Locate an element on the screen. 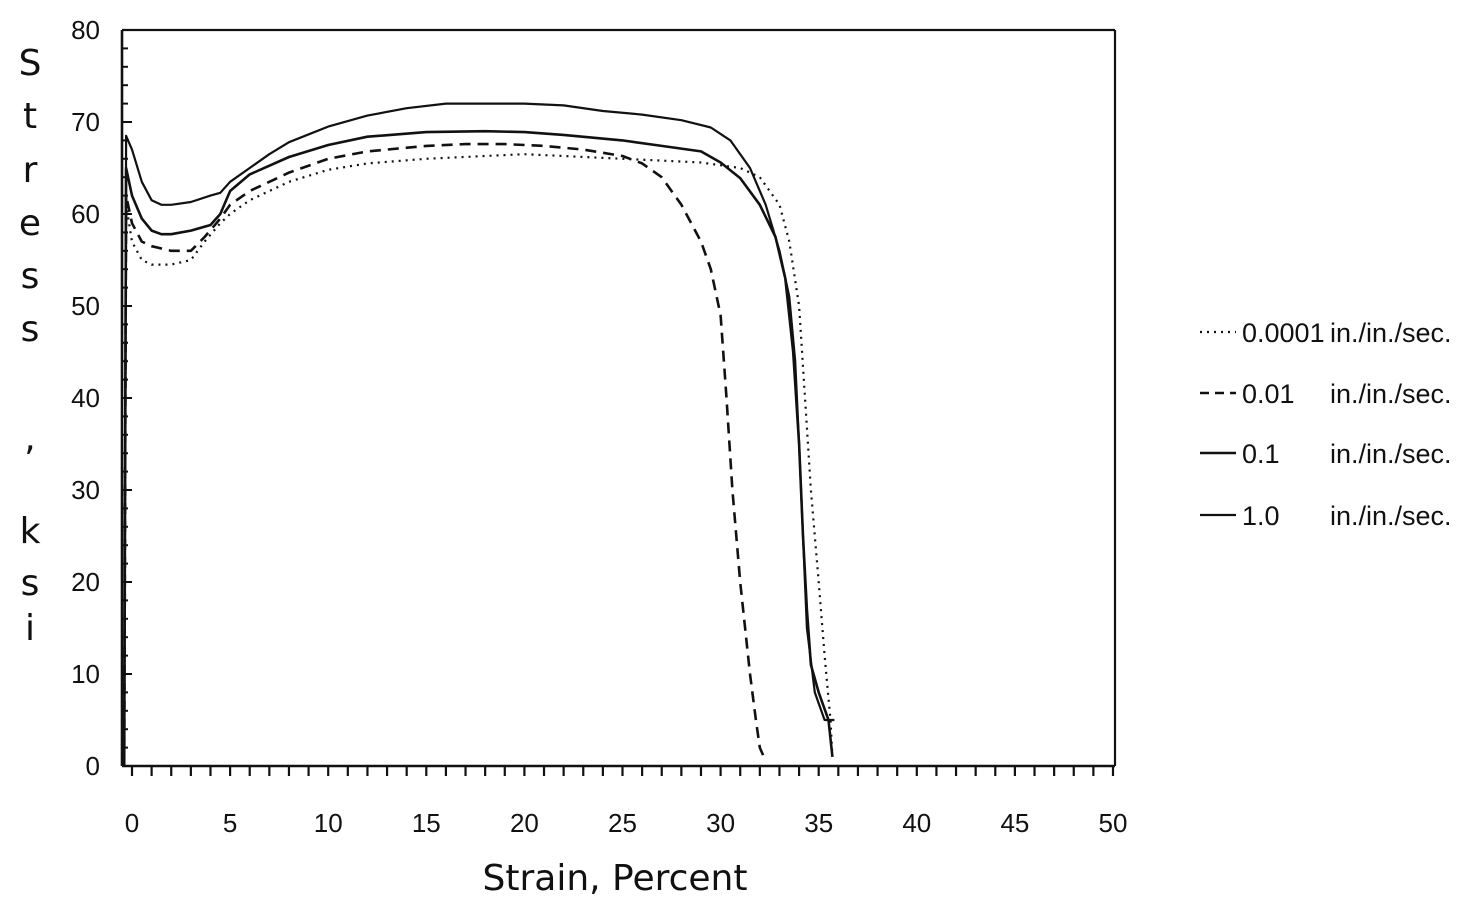 This screenshot has width=1462, height=901. y-axis-label-letter: i is located at coordinates (30, 628).